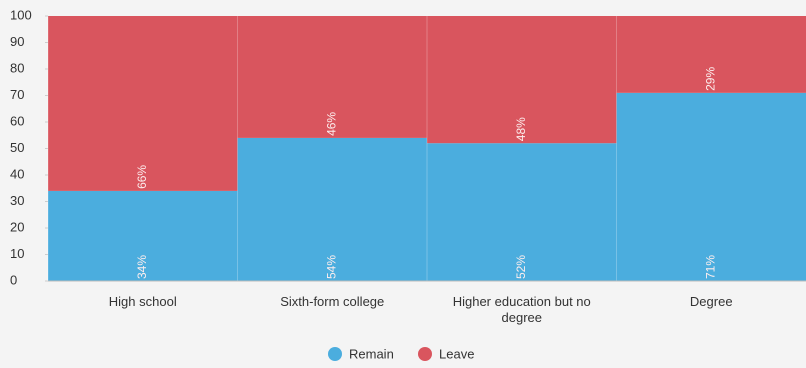 The height and width of the screenshot is (368, 806). What do you see at coordinates (21, 14) in the screenshot?
I see `y-tick-label: 100` at bounding box center [21, 14].